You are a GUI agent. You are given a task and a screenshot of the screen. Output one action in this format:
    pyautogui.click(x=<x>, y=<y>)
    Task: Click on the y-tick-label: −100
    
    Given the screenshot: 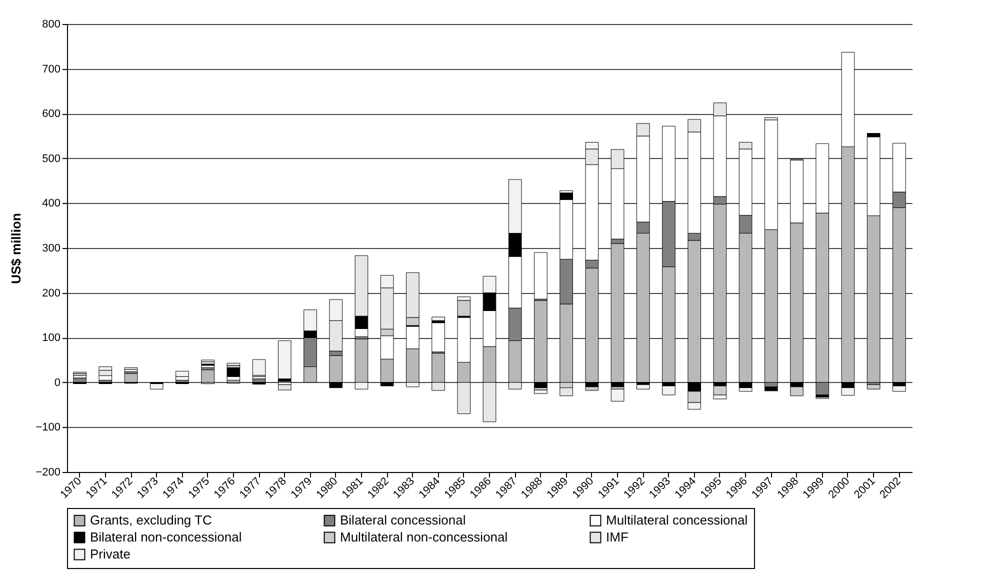 What is the action you would take?
    pyautogui.click(x=48, y=428)
    